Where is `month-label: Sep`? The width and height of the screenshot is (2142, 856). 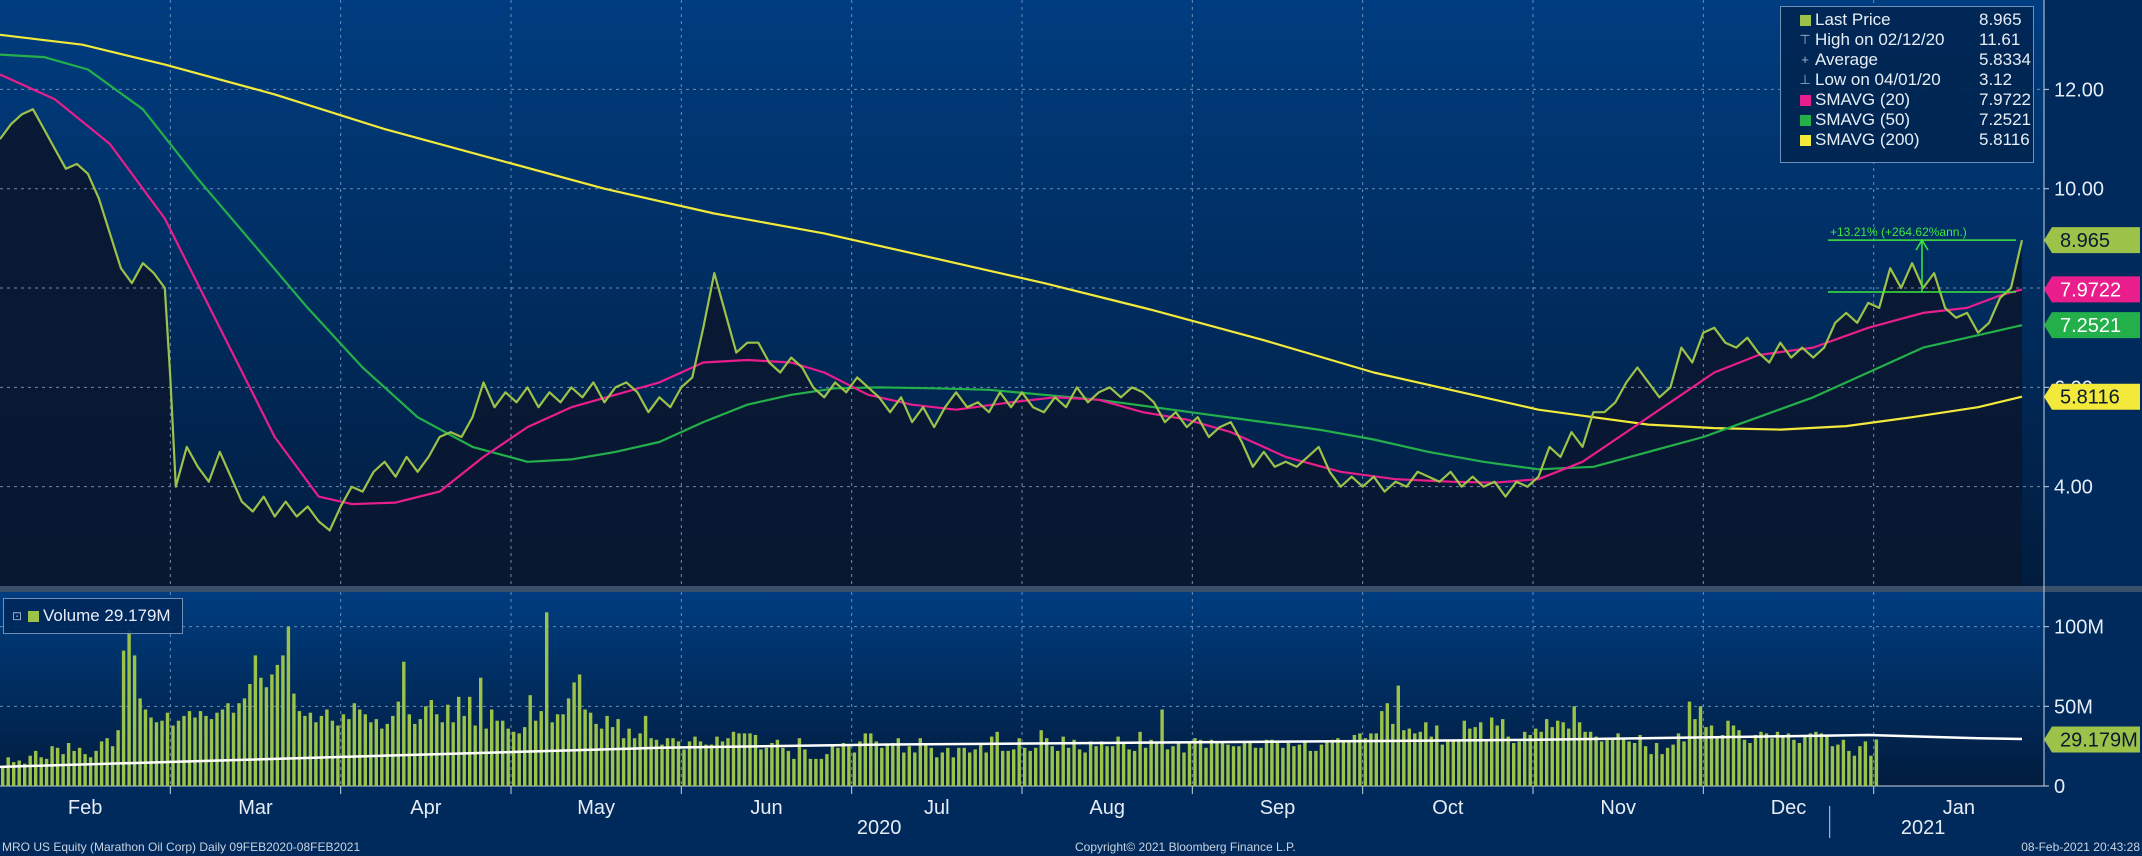
month-label: Sep is located at coordinates (1278, 808).